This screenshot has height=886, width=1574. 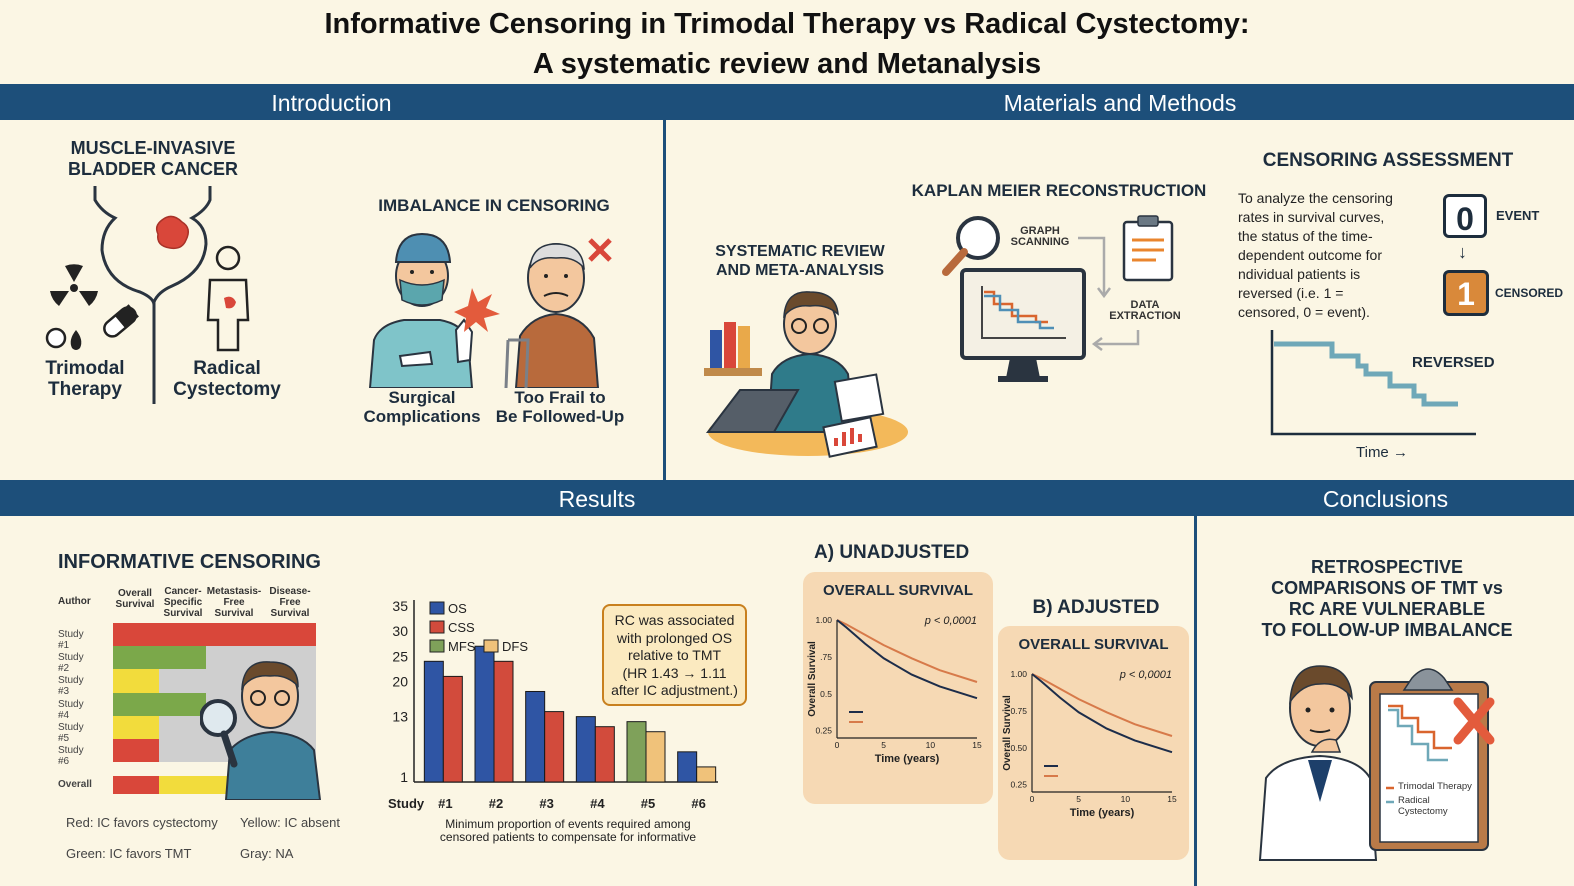 What do you see at coordinates (227, 368) in the screenshot?
I see `rc-label-line: Radical` at bounding box center [227, 368].